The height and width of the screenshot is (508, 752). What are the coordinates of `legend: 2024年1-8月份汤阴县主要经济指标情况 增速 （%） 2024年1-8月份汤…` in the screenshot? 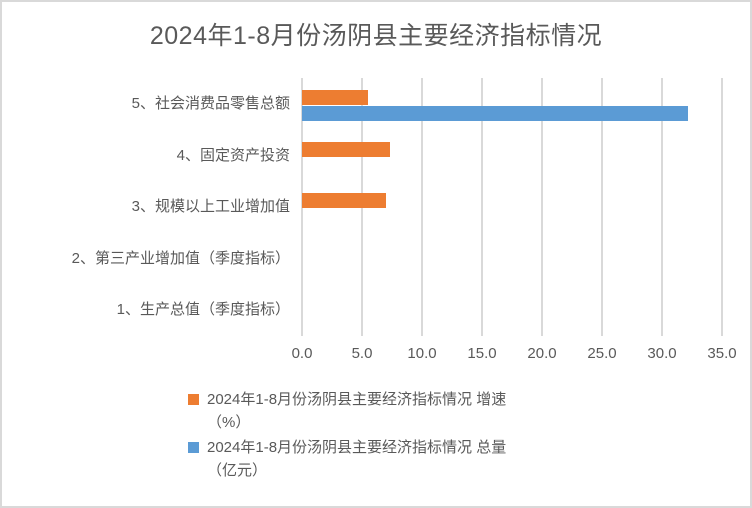 It's located at (347, 436).